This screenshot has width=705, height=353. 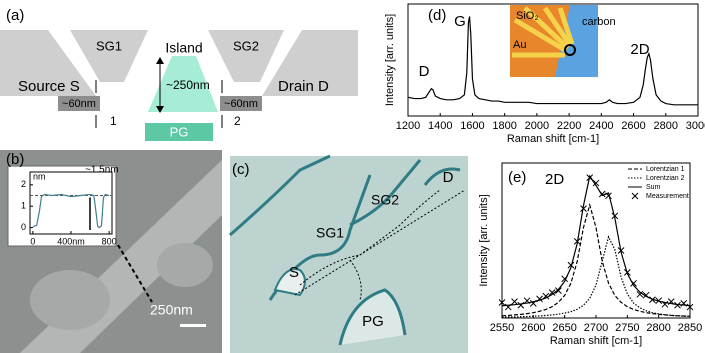 I want to click on flake-outline, so click(x=380, y=242).